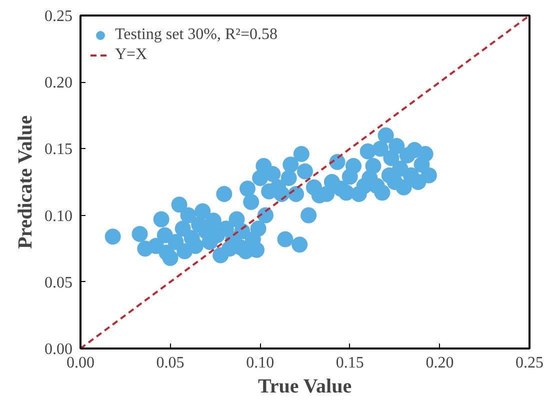 The width and height of the screenshot is (547, 400). What do you see at coordinates (131, 55) in the screenshot?
I see `legend-label: Y=X` at bounding box center [131, 55].